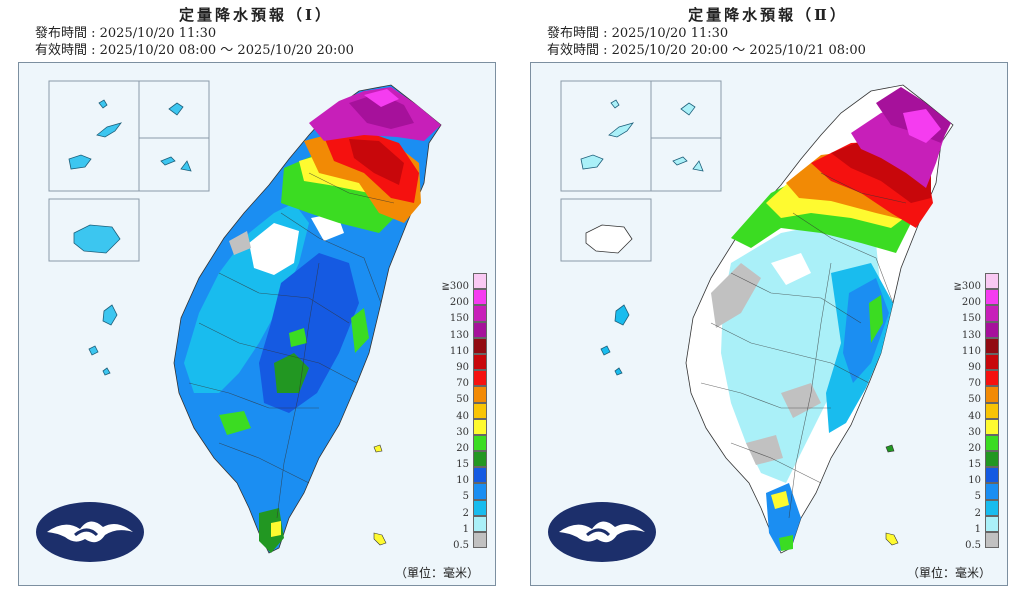 This screenshot has width=1024, height=599. I want to click on legend-label: 15, so click(974, 465).